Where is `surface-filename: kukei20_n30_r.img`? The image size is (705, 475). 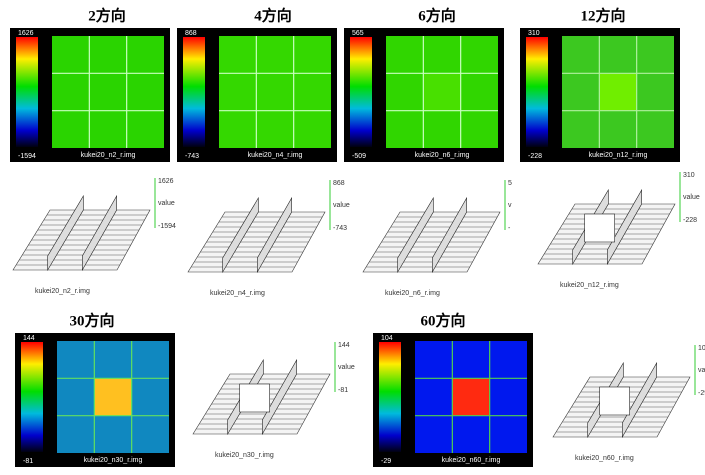
surface-filename: kukei20_n30_r.img is located at coordinates (244, 455).